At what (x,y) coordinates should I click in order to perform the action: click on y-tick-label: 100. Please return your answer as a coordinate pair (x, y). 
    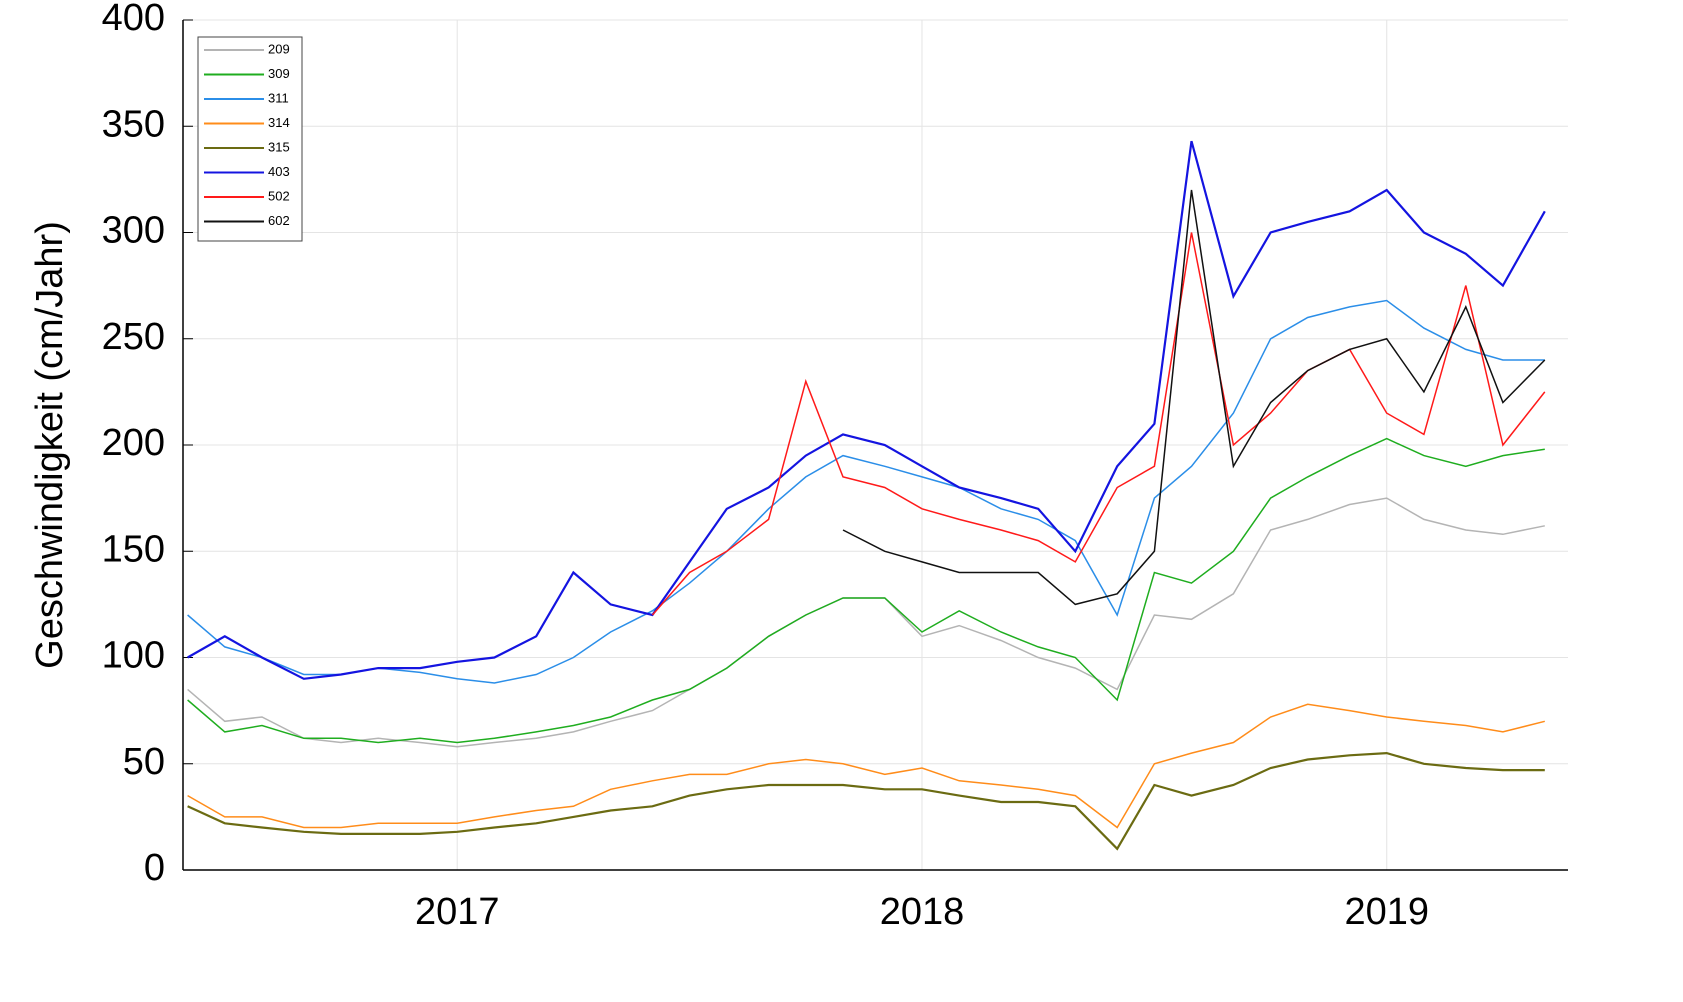
    Looking at the image, I should click on (133, 656).